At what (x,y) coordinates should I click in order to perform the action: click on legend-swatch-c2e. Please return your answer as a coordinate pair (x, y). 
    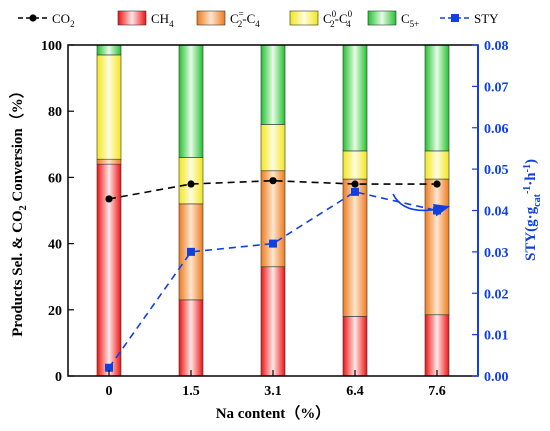
    Looking at the image, I should click on (211, 18).